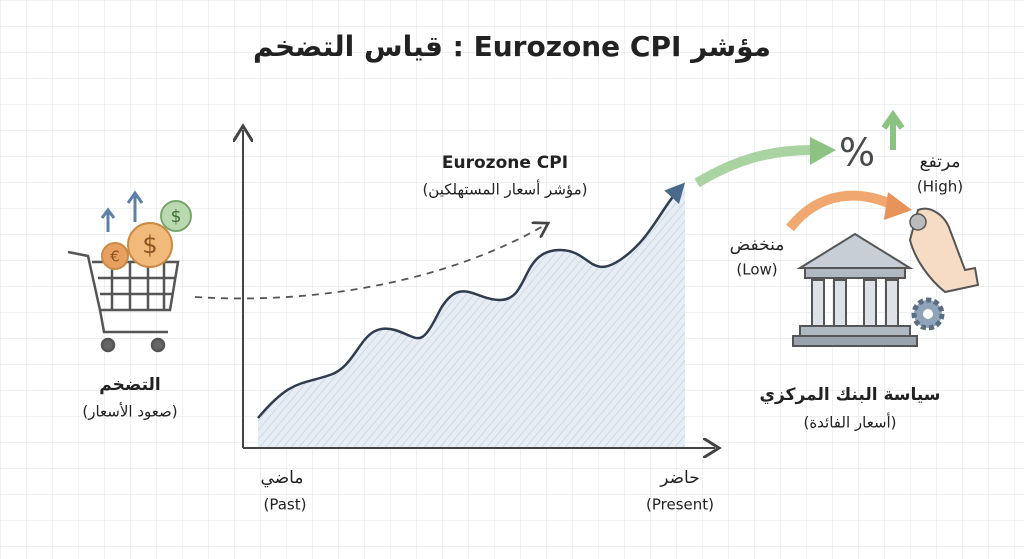 This screenshot has width=1024, height=559. I want to click on low-sublabel: (Low), so click(756, 270).